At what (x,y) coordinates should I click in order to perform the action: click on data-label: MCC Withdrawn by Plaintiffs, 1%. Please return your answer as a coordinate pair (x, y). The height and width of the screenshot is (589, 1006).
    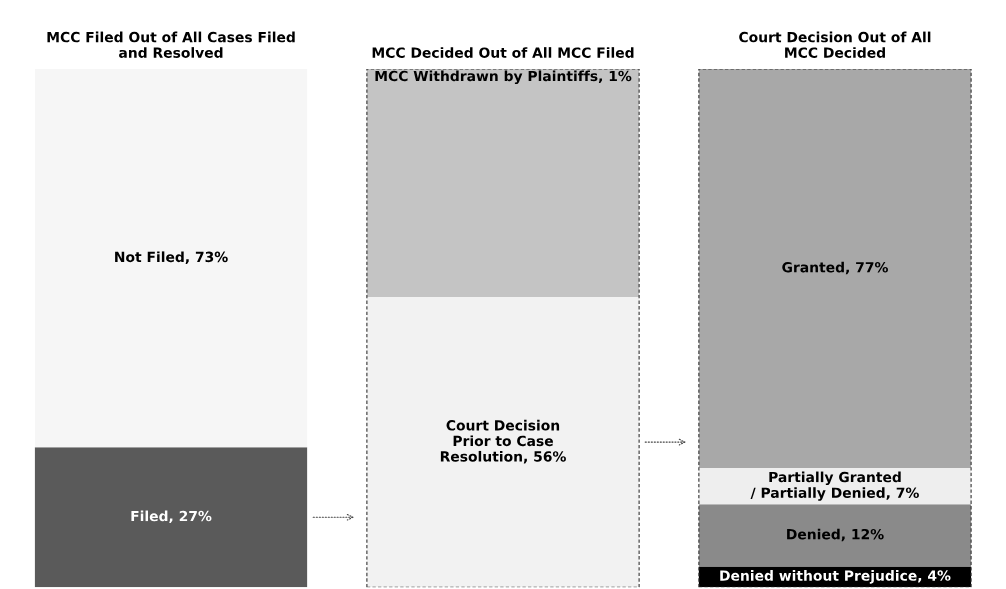
    Looking at the image, I should click on (503, 77).